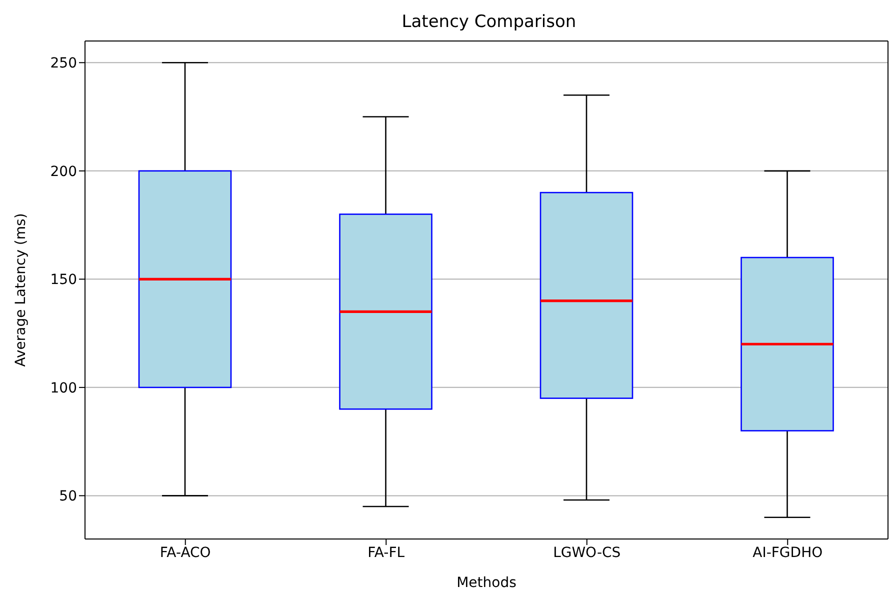 The image size is (890, 603). What do you see at coordinates (68, 496) in the screenshot?
I see `y-tick-label: 50` at bounding box center [68, 496].